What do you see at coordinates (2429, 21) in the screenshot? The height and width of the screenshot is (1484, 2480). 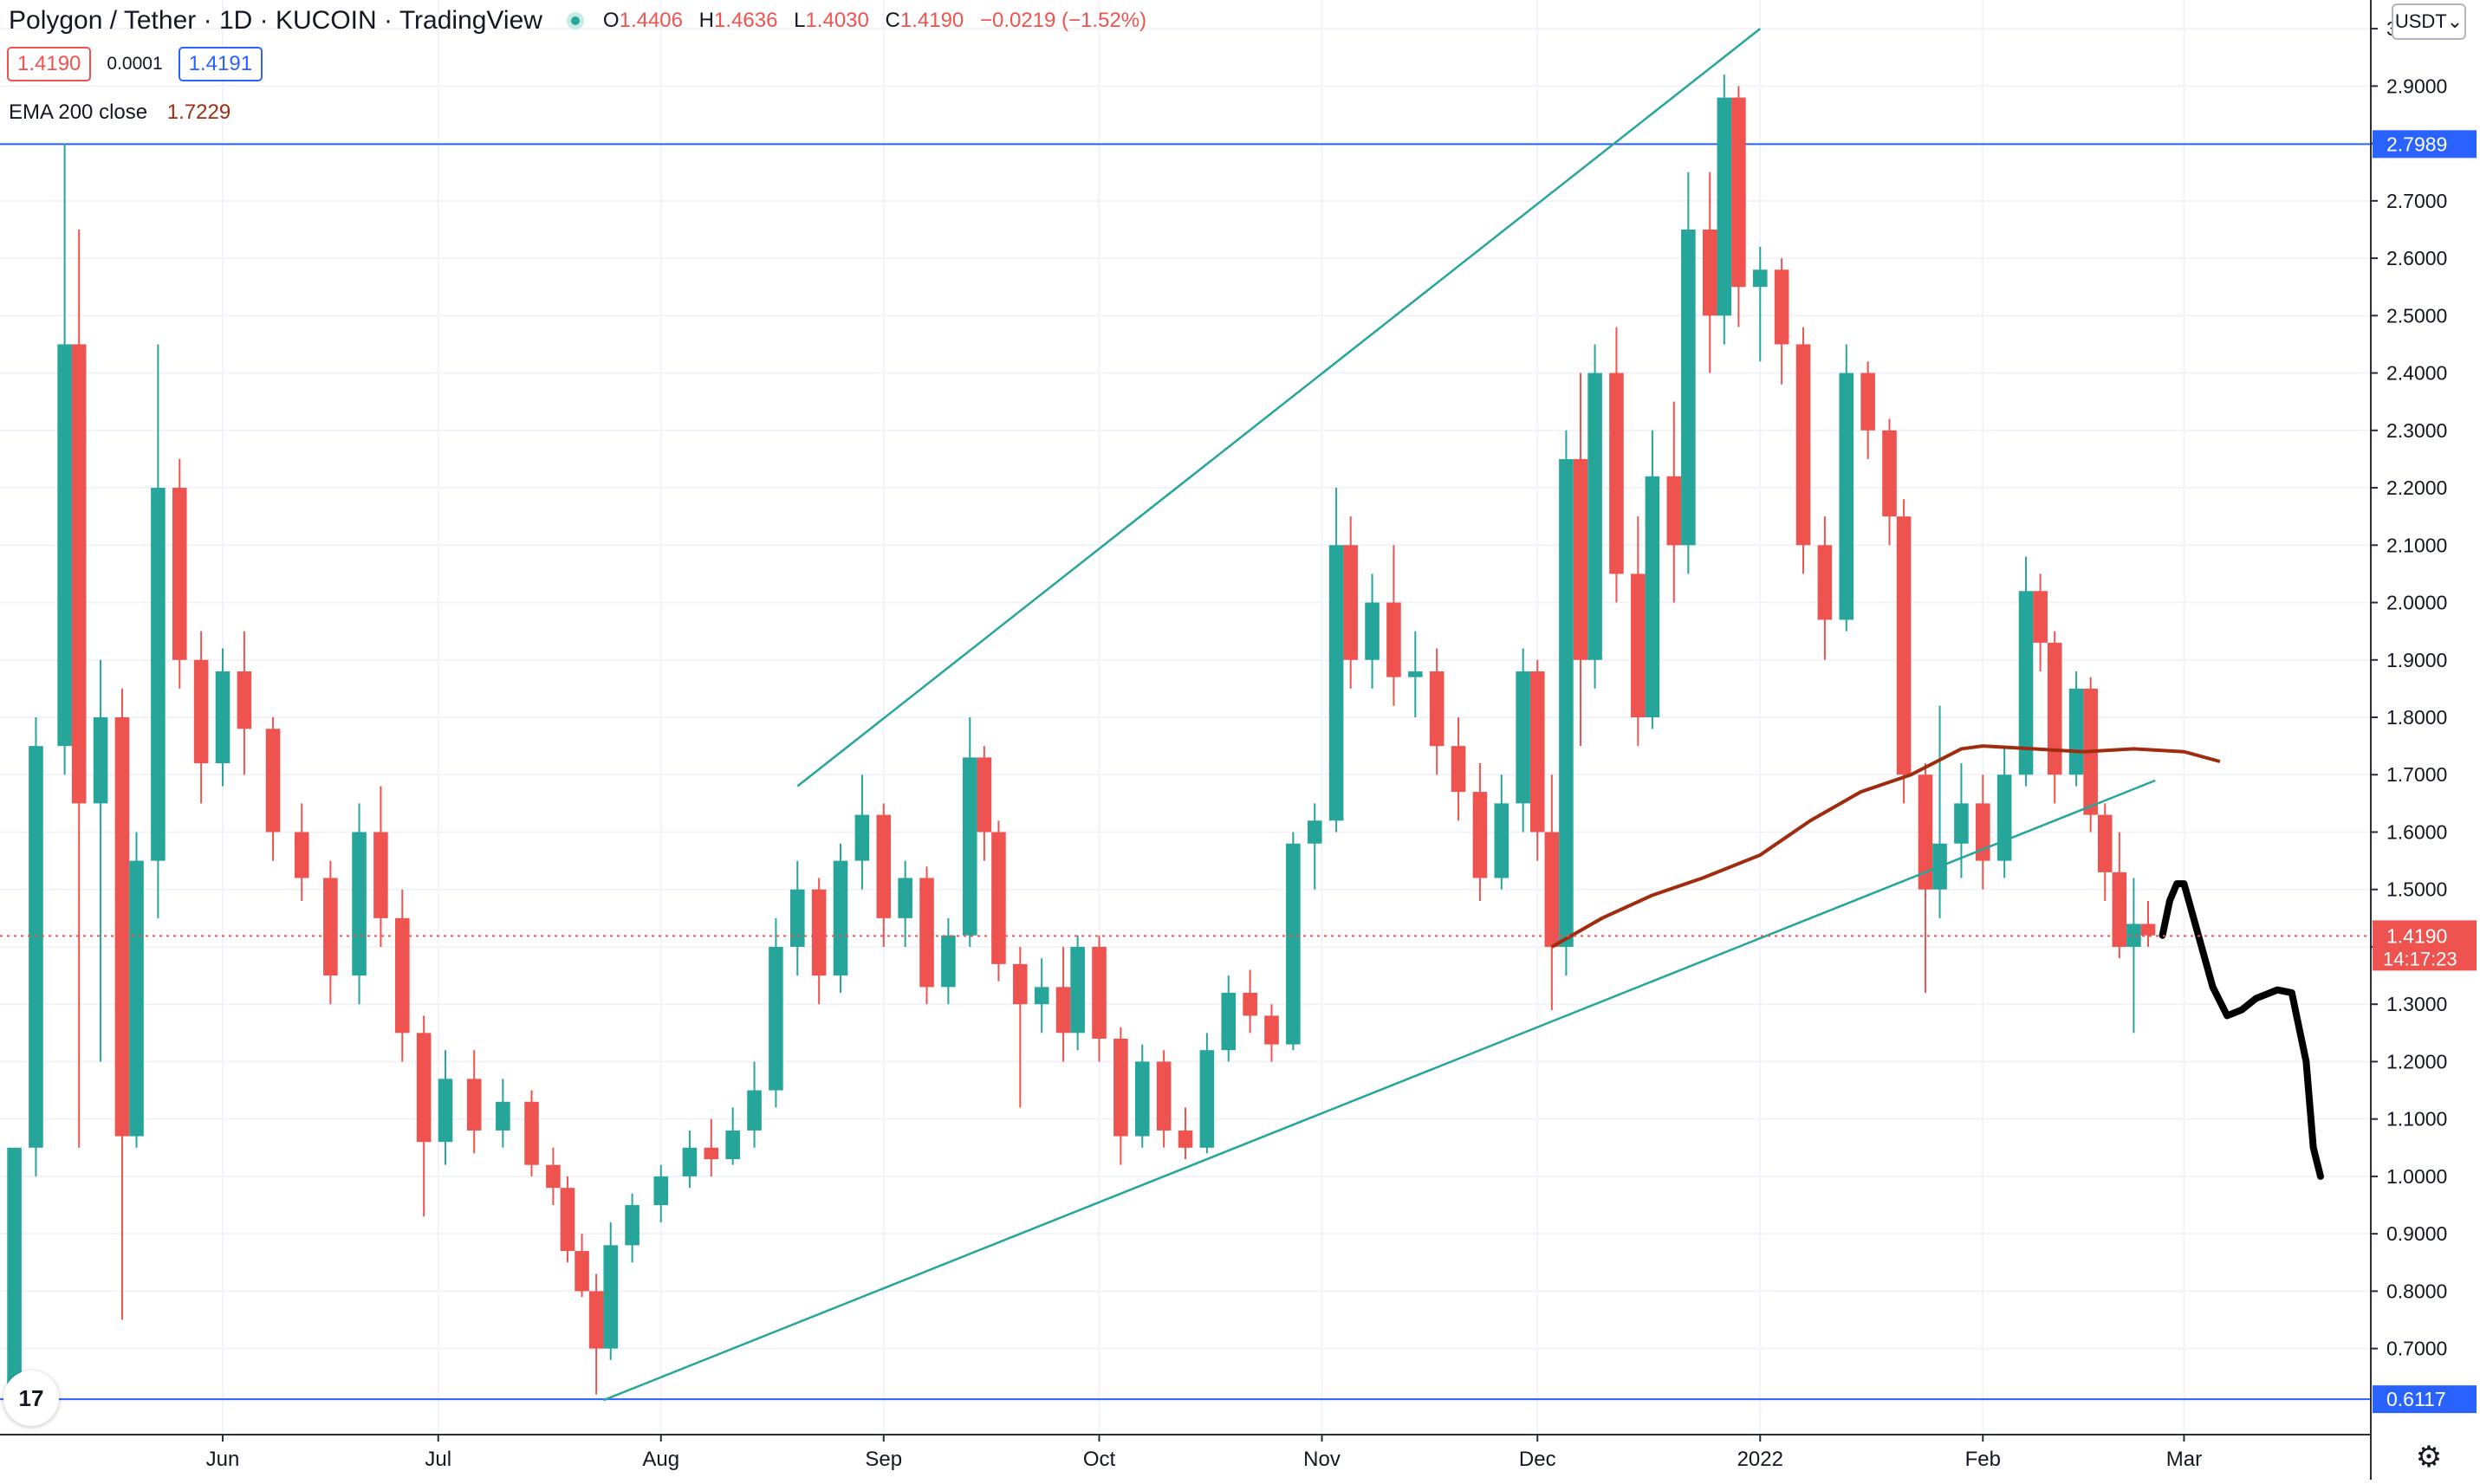 I see `currency-unit-button: USDT ⌄` at bounding box center [2429, 21].